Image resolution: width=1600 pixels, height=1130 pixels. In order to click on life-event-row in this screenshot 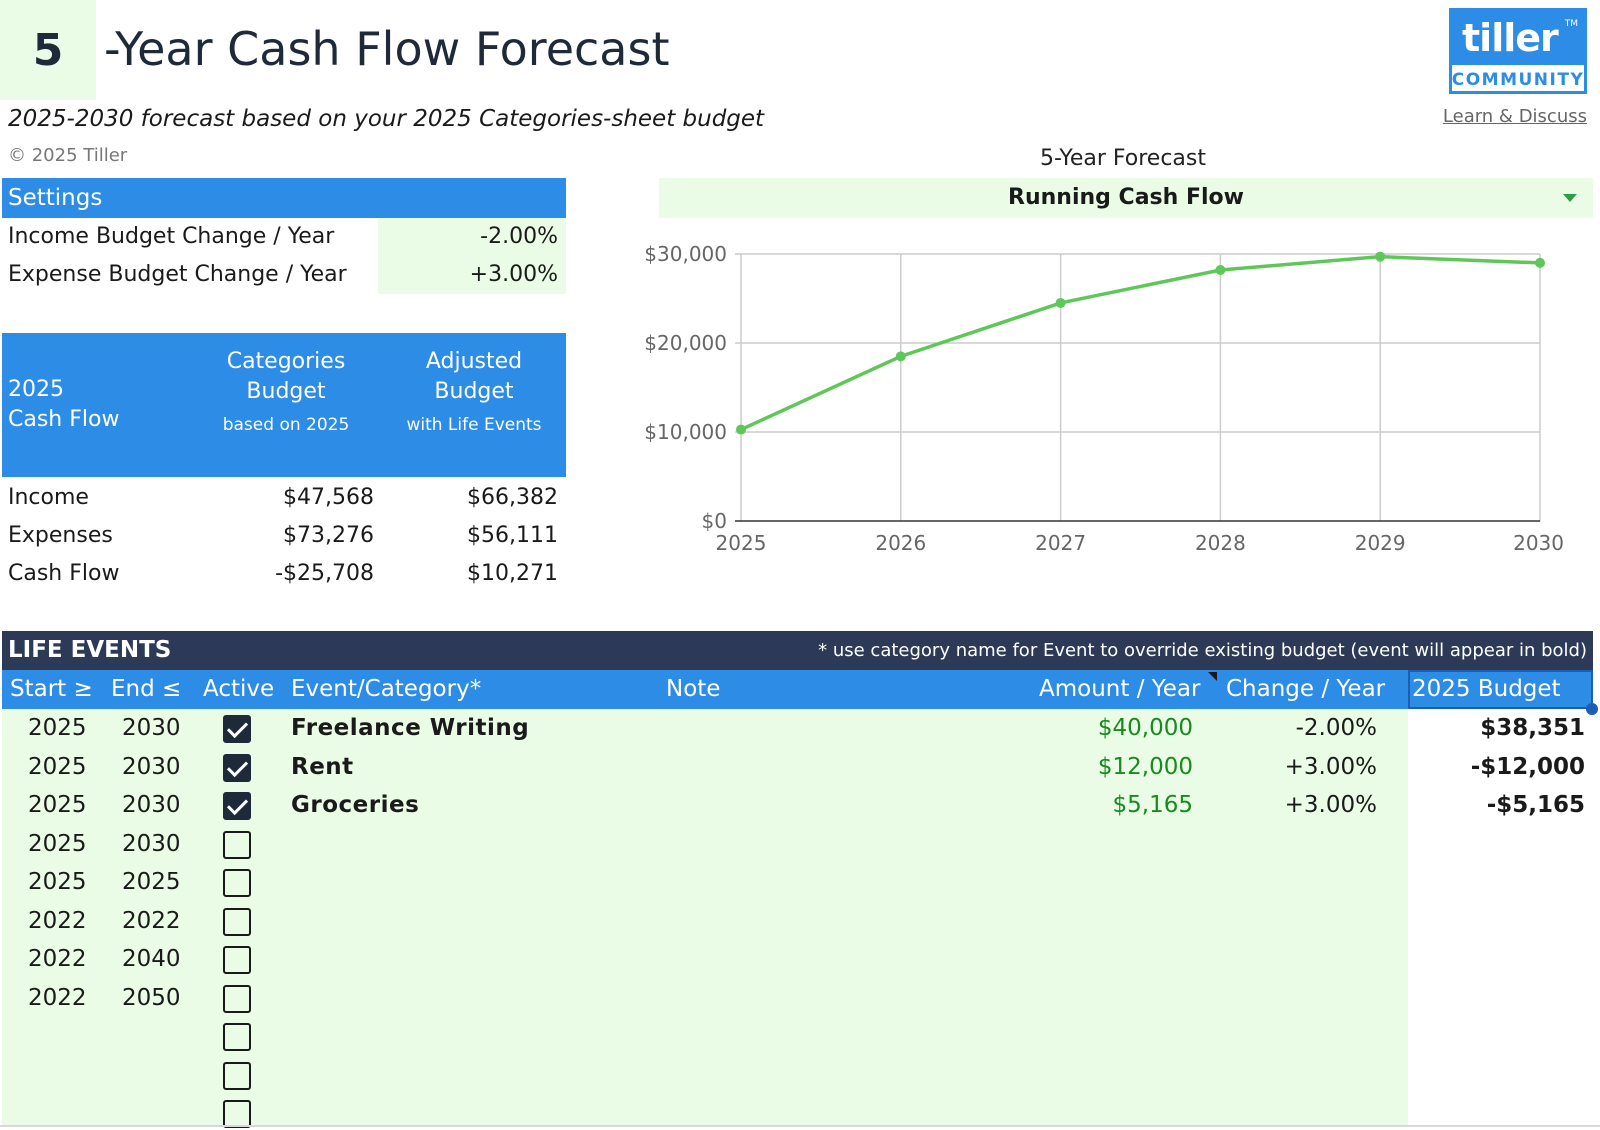, I will do `click(797, 1112)`.